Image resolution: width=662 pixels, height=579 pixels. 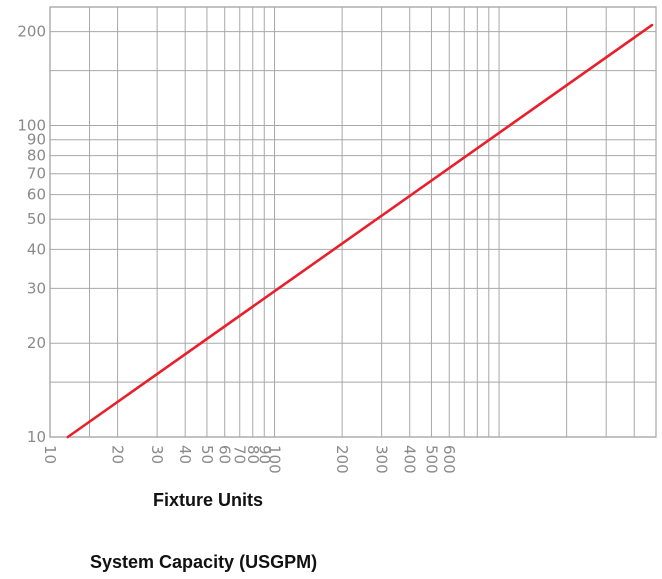 I want to click on x-tick-label: 70, so click(x=240, y=454).